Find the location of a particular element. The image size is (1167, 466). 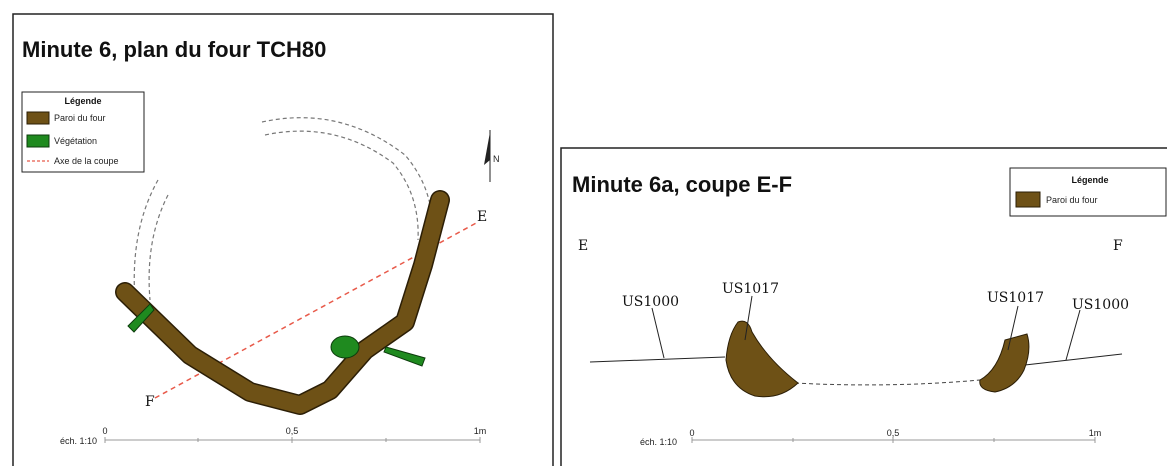

oven-wall is located at coordinates (282, 302).